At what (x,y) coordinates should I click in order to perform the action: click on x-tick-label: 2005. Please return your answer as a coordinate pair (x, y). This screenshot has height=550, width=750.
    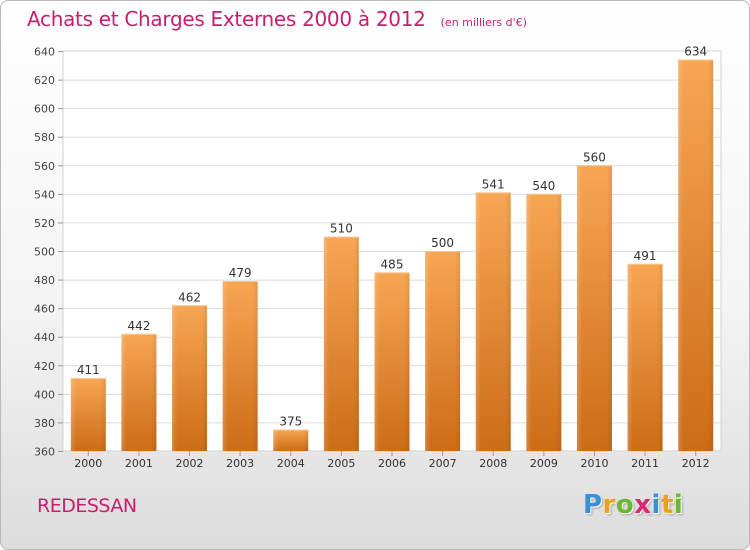
    Looking at the image, I should click on (341, 463).